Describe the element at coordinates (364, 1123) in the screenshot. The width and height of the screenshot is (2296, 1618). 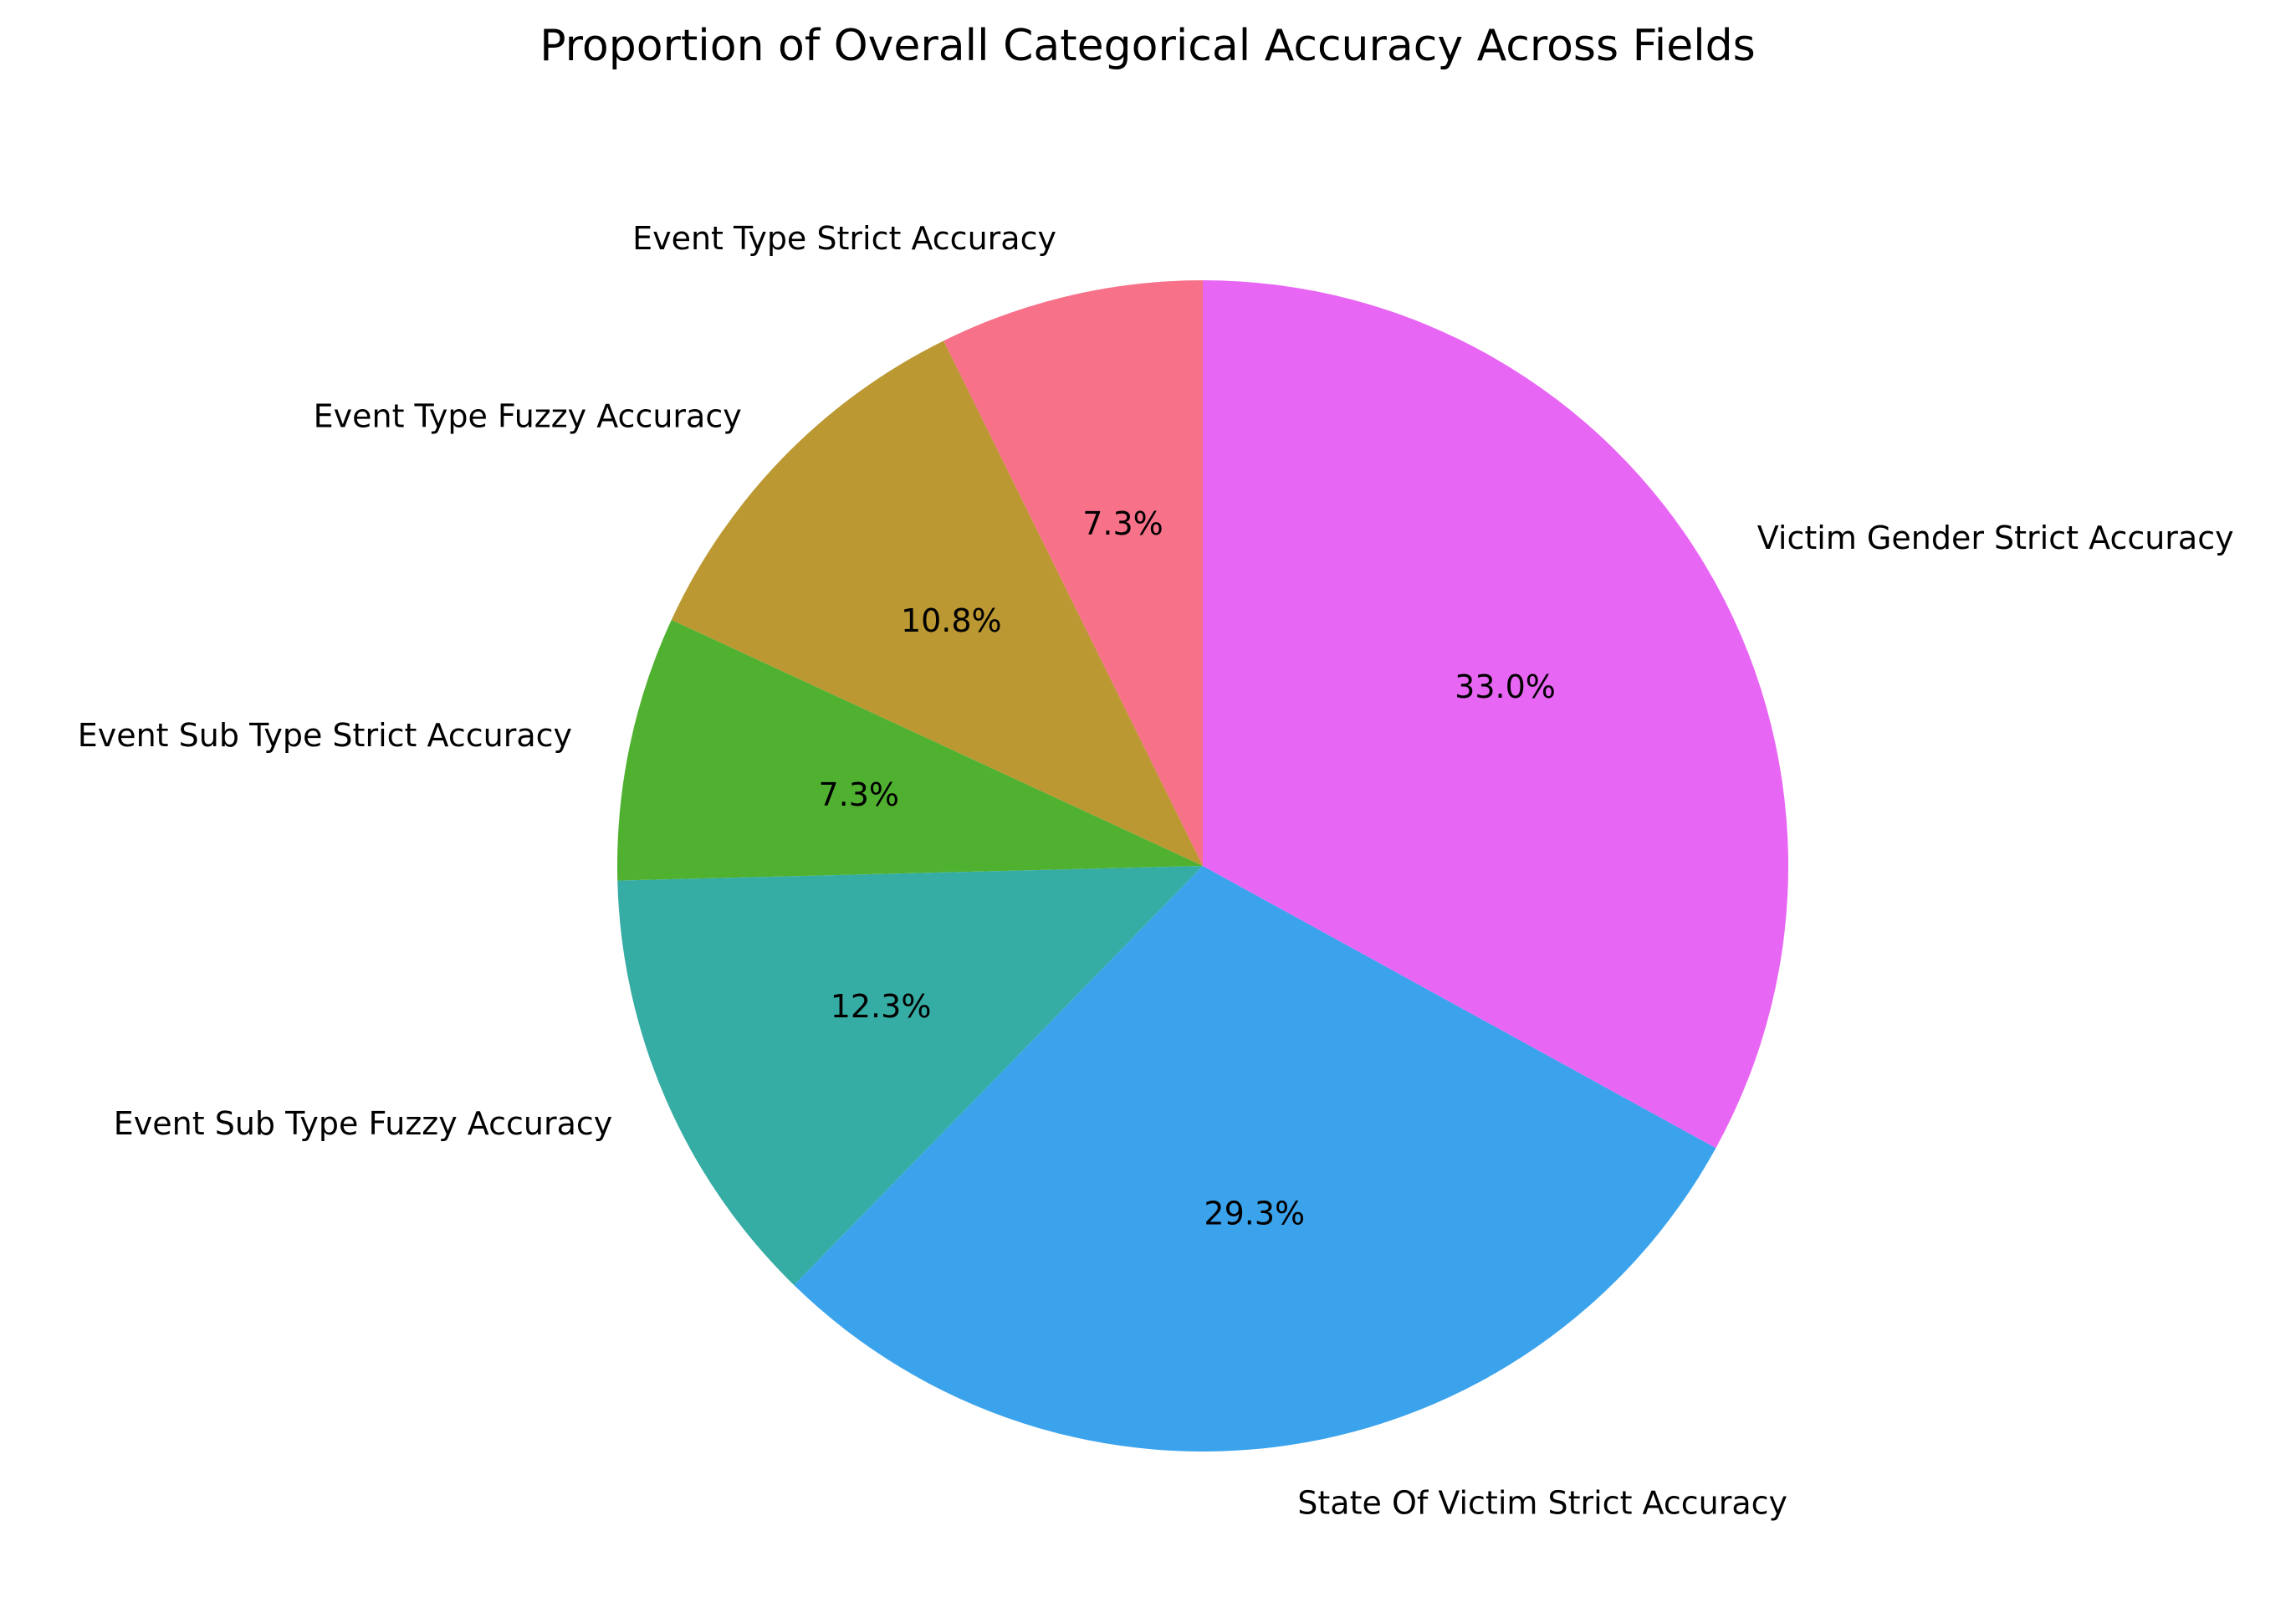
I see `slice-label-event-sub-type-fuzzy-accuracy: Event Sub Type Fuzzy Accuracy` at that location.